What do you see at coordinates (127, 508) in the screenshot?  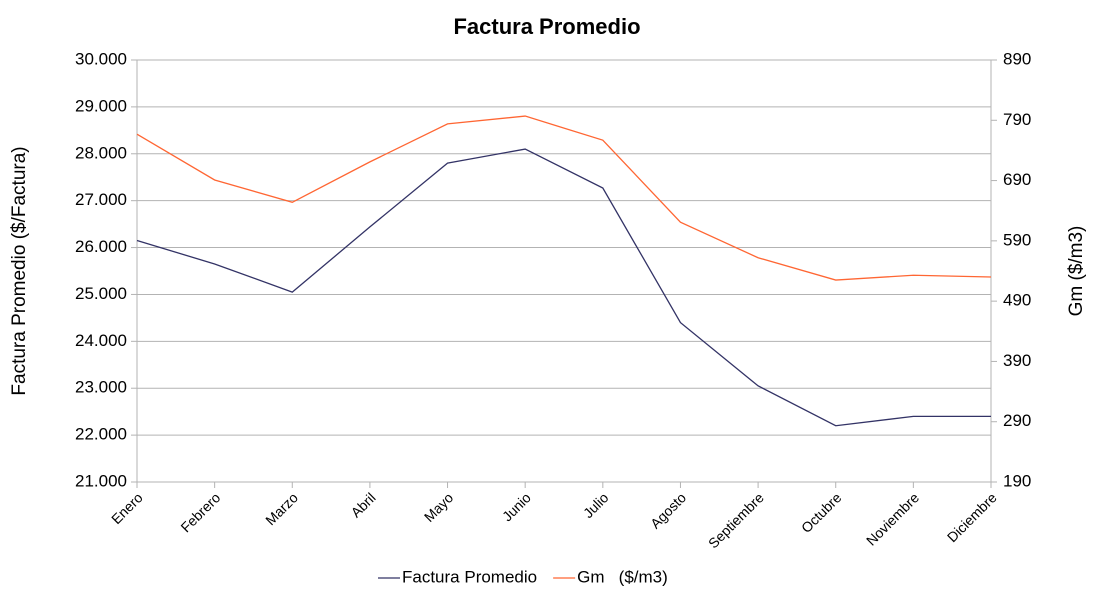 I see `x-tick-label: Enero` at bounding box center [127, 508].